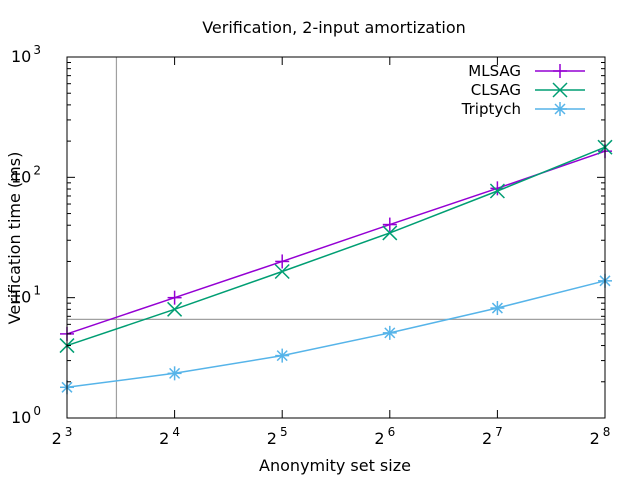  I want to click on y-axis-label: Verification time (ms), so click(14, 238).